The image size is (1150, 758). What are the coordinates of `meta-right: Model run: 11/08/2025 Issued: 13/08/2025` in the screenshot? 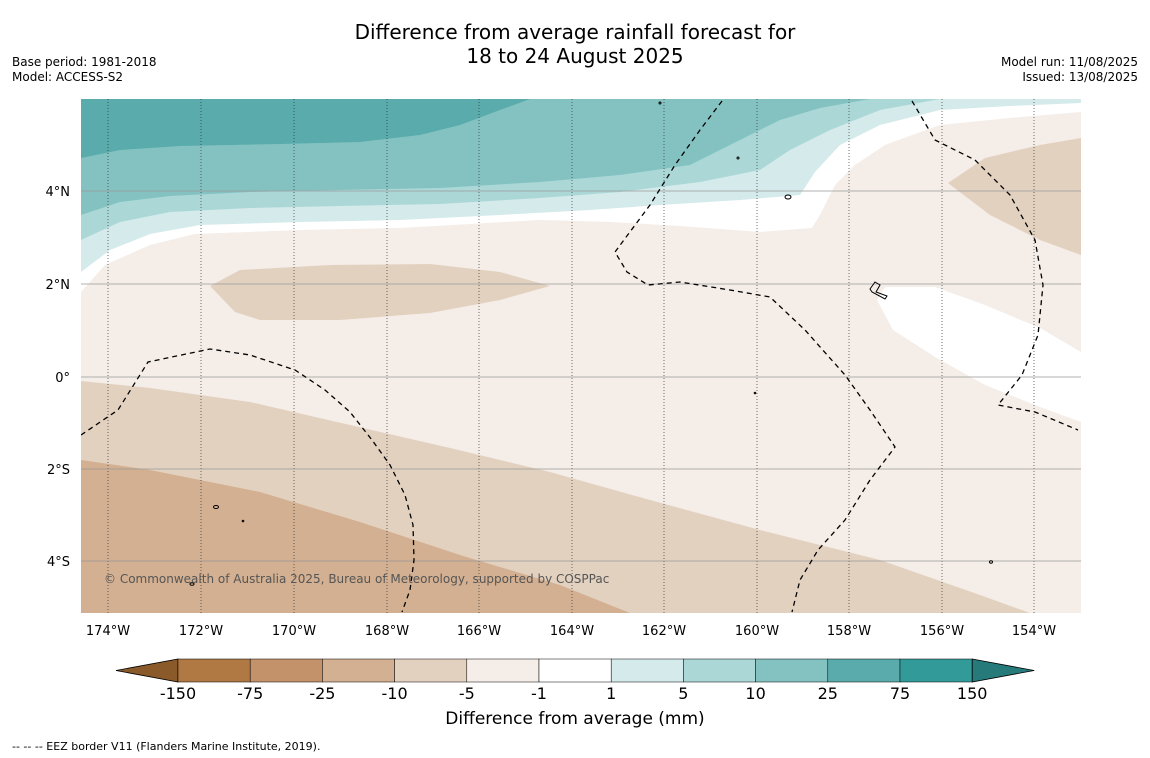 It's located at (1069, 70).